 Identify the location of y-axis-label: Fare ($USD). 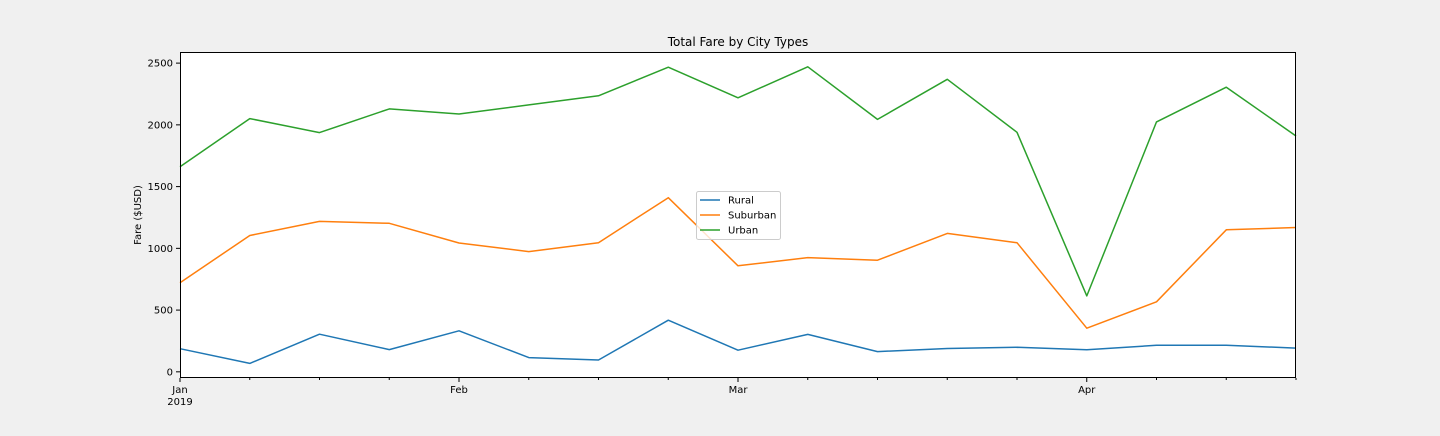
(138, 215).